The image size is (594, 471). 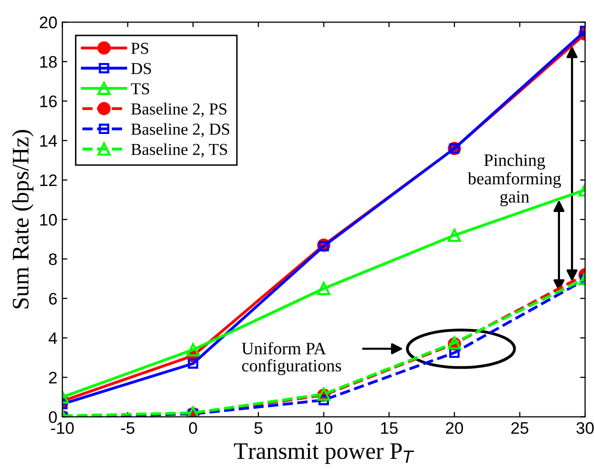 I want to click on x-tick-label: 20, so click(x=455, y=428).